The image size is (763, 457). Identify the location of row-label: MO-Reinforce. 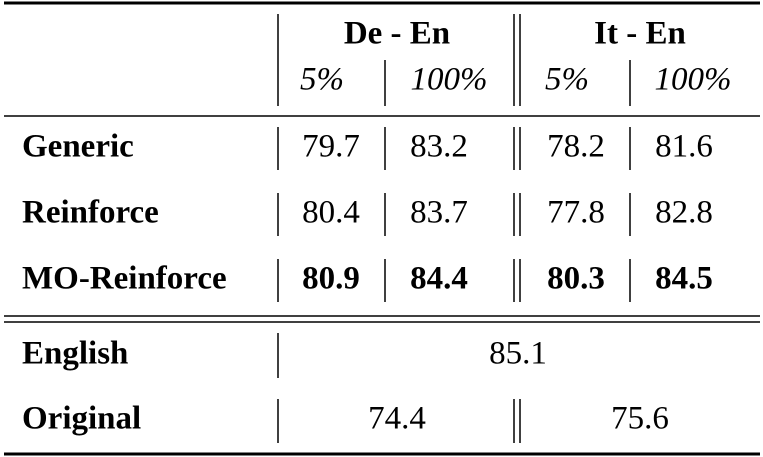
(124, 279).